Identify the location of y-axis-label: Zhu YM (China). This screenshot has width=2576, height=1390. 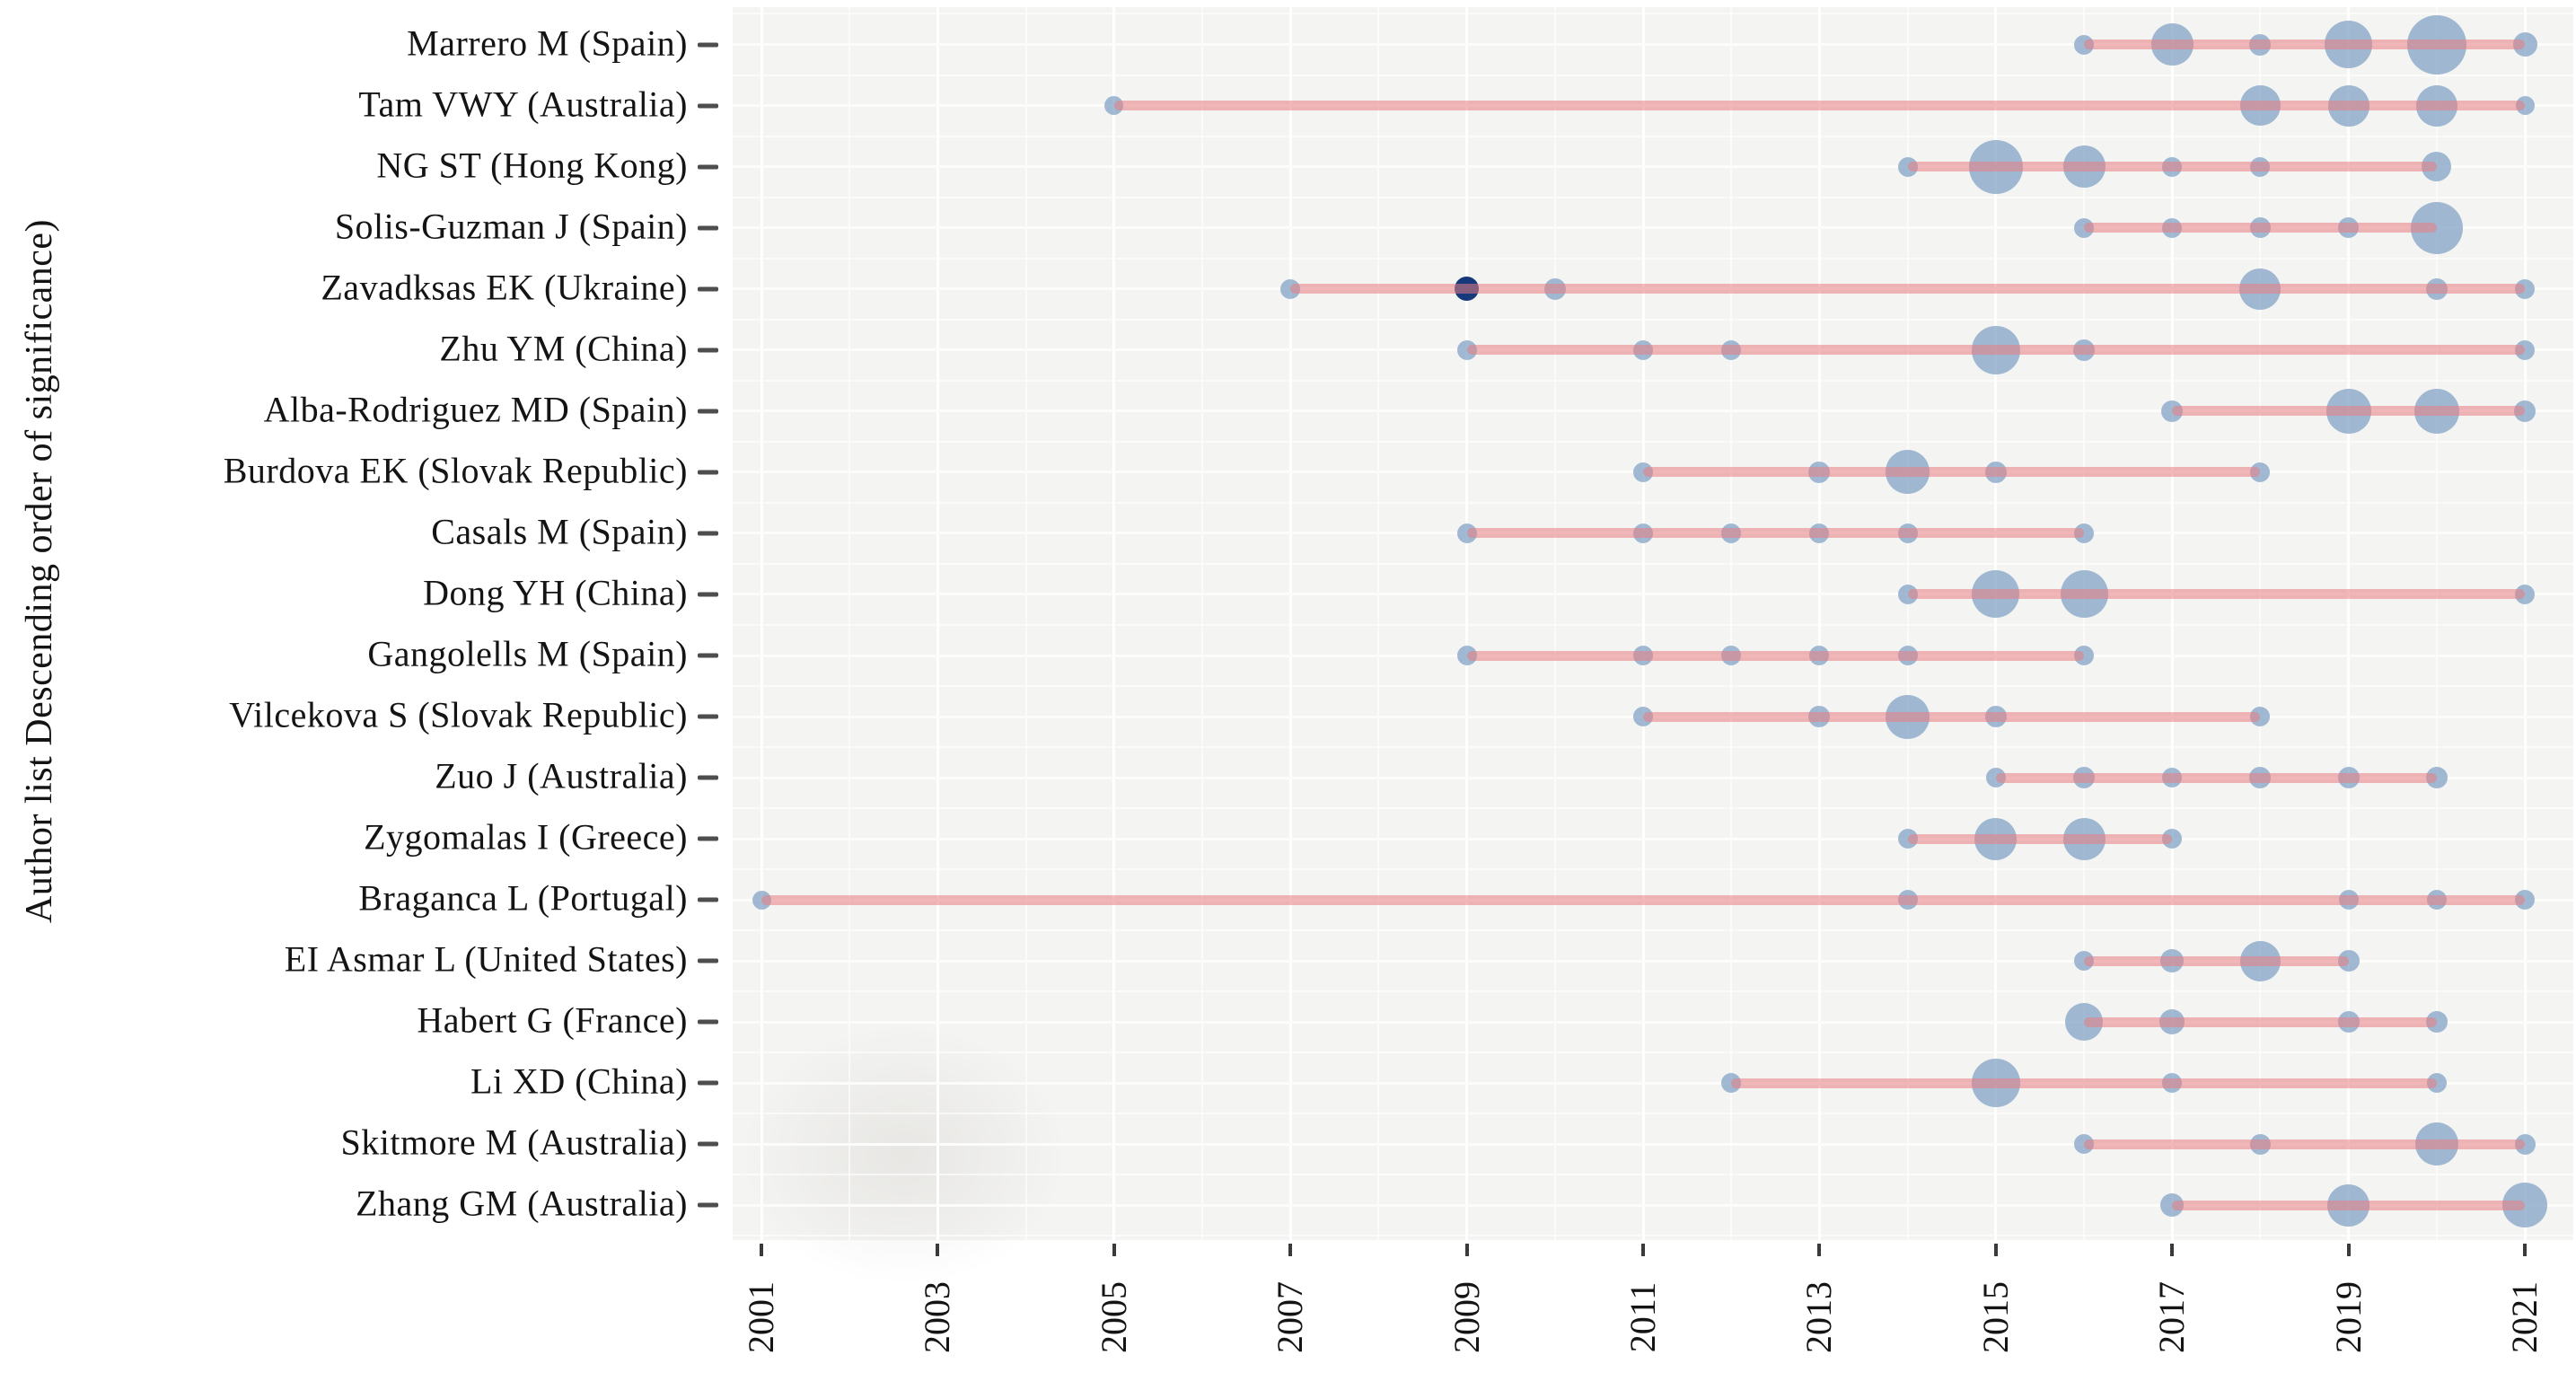
(563, 348).